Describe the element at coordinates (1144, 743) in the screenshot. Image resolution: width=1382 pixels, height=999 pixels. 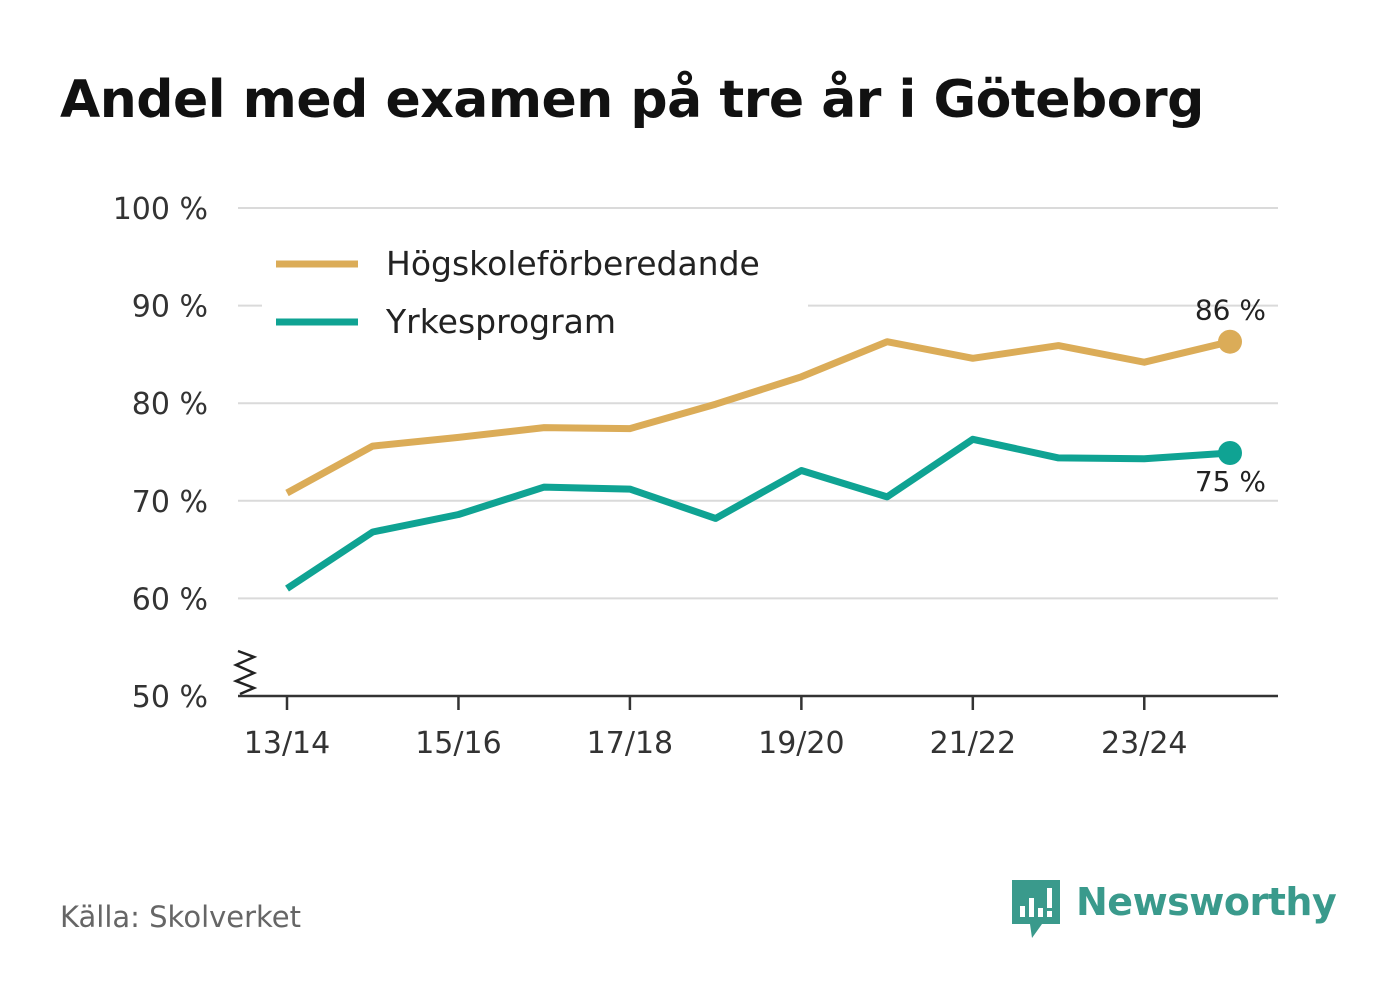
I see `x-tick-label: 23/24` at that location.